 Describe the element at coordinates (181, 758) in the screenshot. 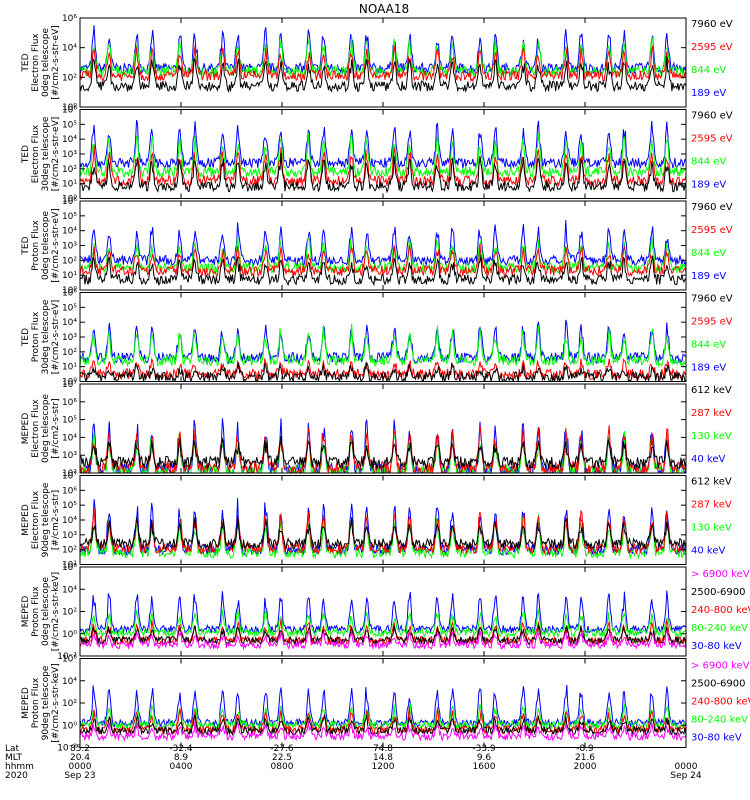

I see `x-tick-label-mlt: 8.9` at that location.